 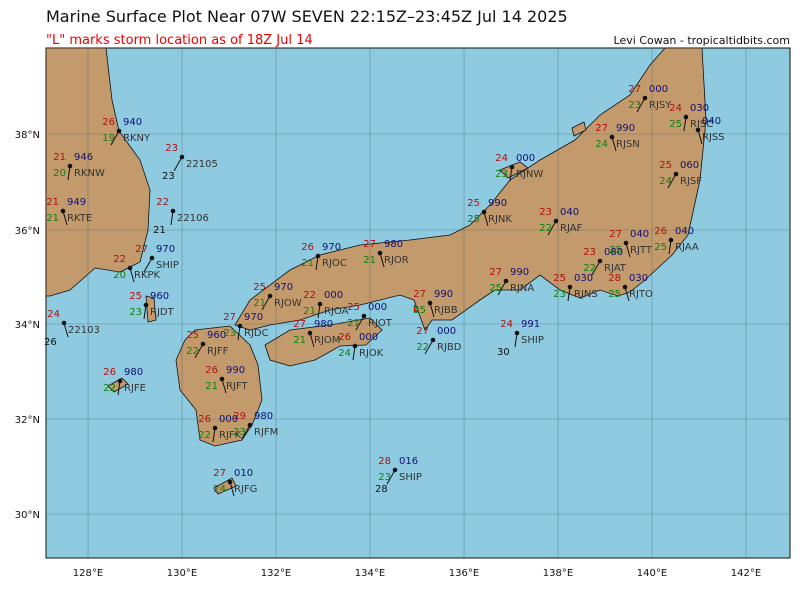 I want to click on station-id: 22103, so click(x=84, y=330).